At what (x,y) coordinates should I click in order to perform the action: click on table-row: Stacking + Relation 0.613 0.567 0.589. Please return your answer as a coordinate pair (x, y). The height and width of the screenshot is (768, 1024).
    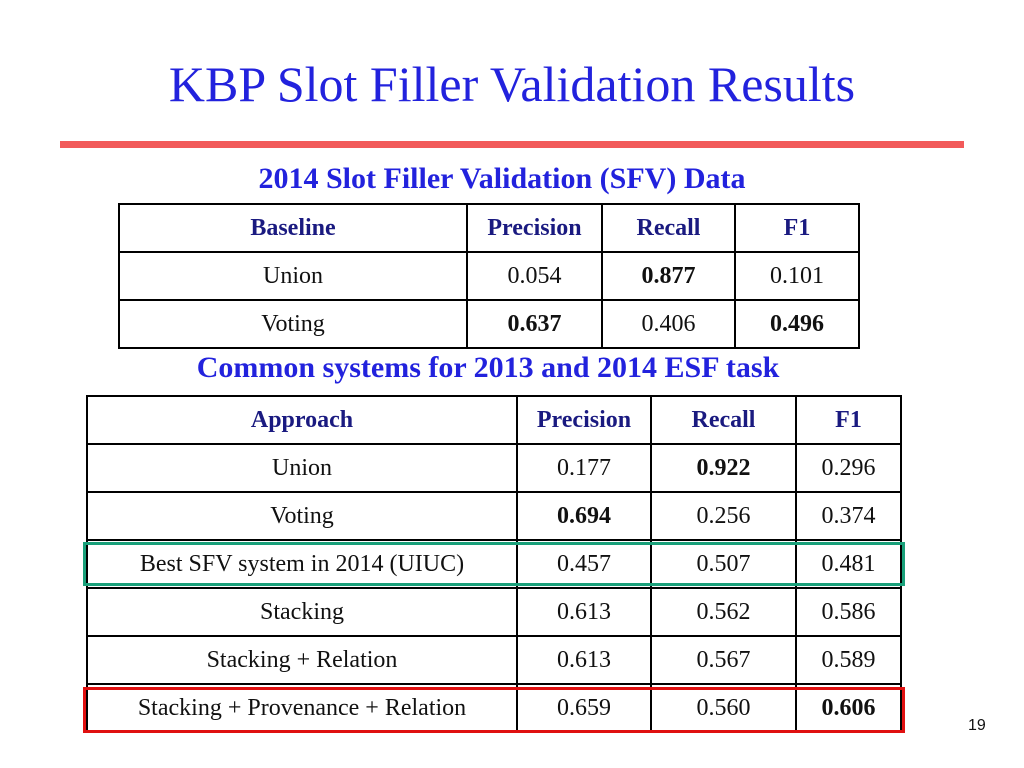
    Looking at the image, I should click on (494, 660).